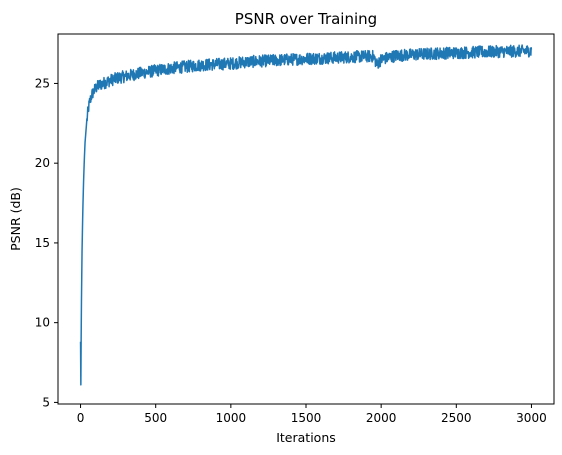 The height and width of the screenshot is (455, 562). What do you see at coordinates (42, 83) in the screenshot?
I see `y-tick-label: 25` at bounding box center [42, 83].